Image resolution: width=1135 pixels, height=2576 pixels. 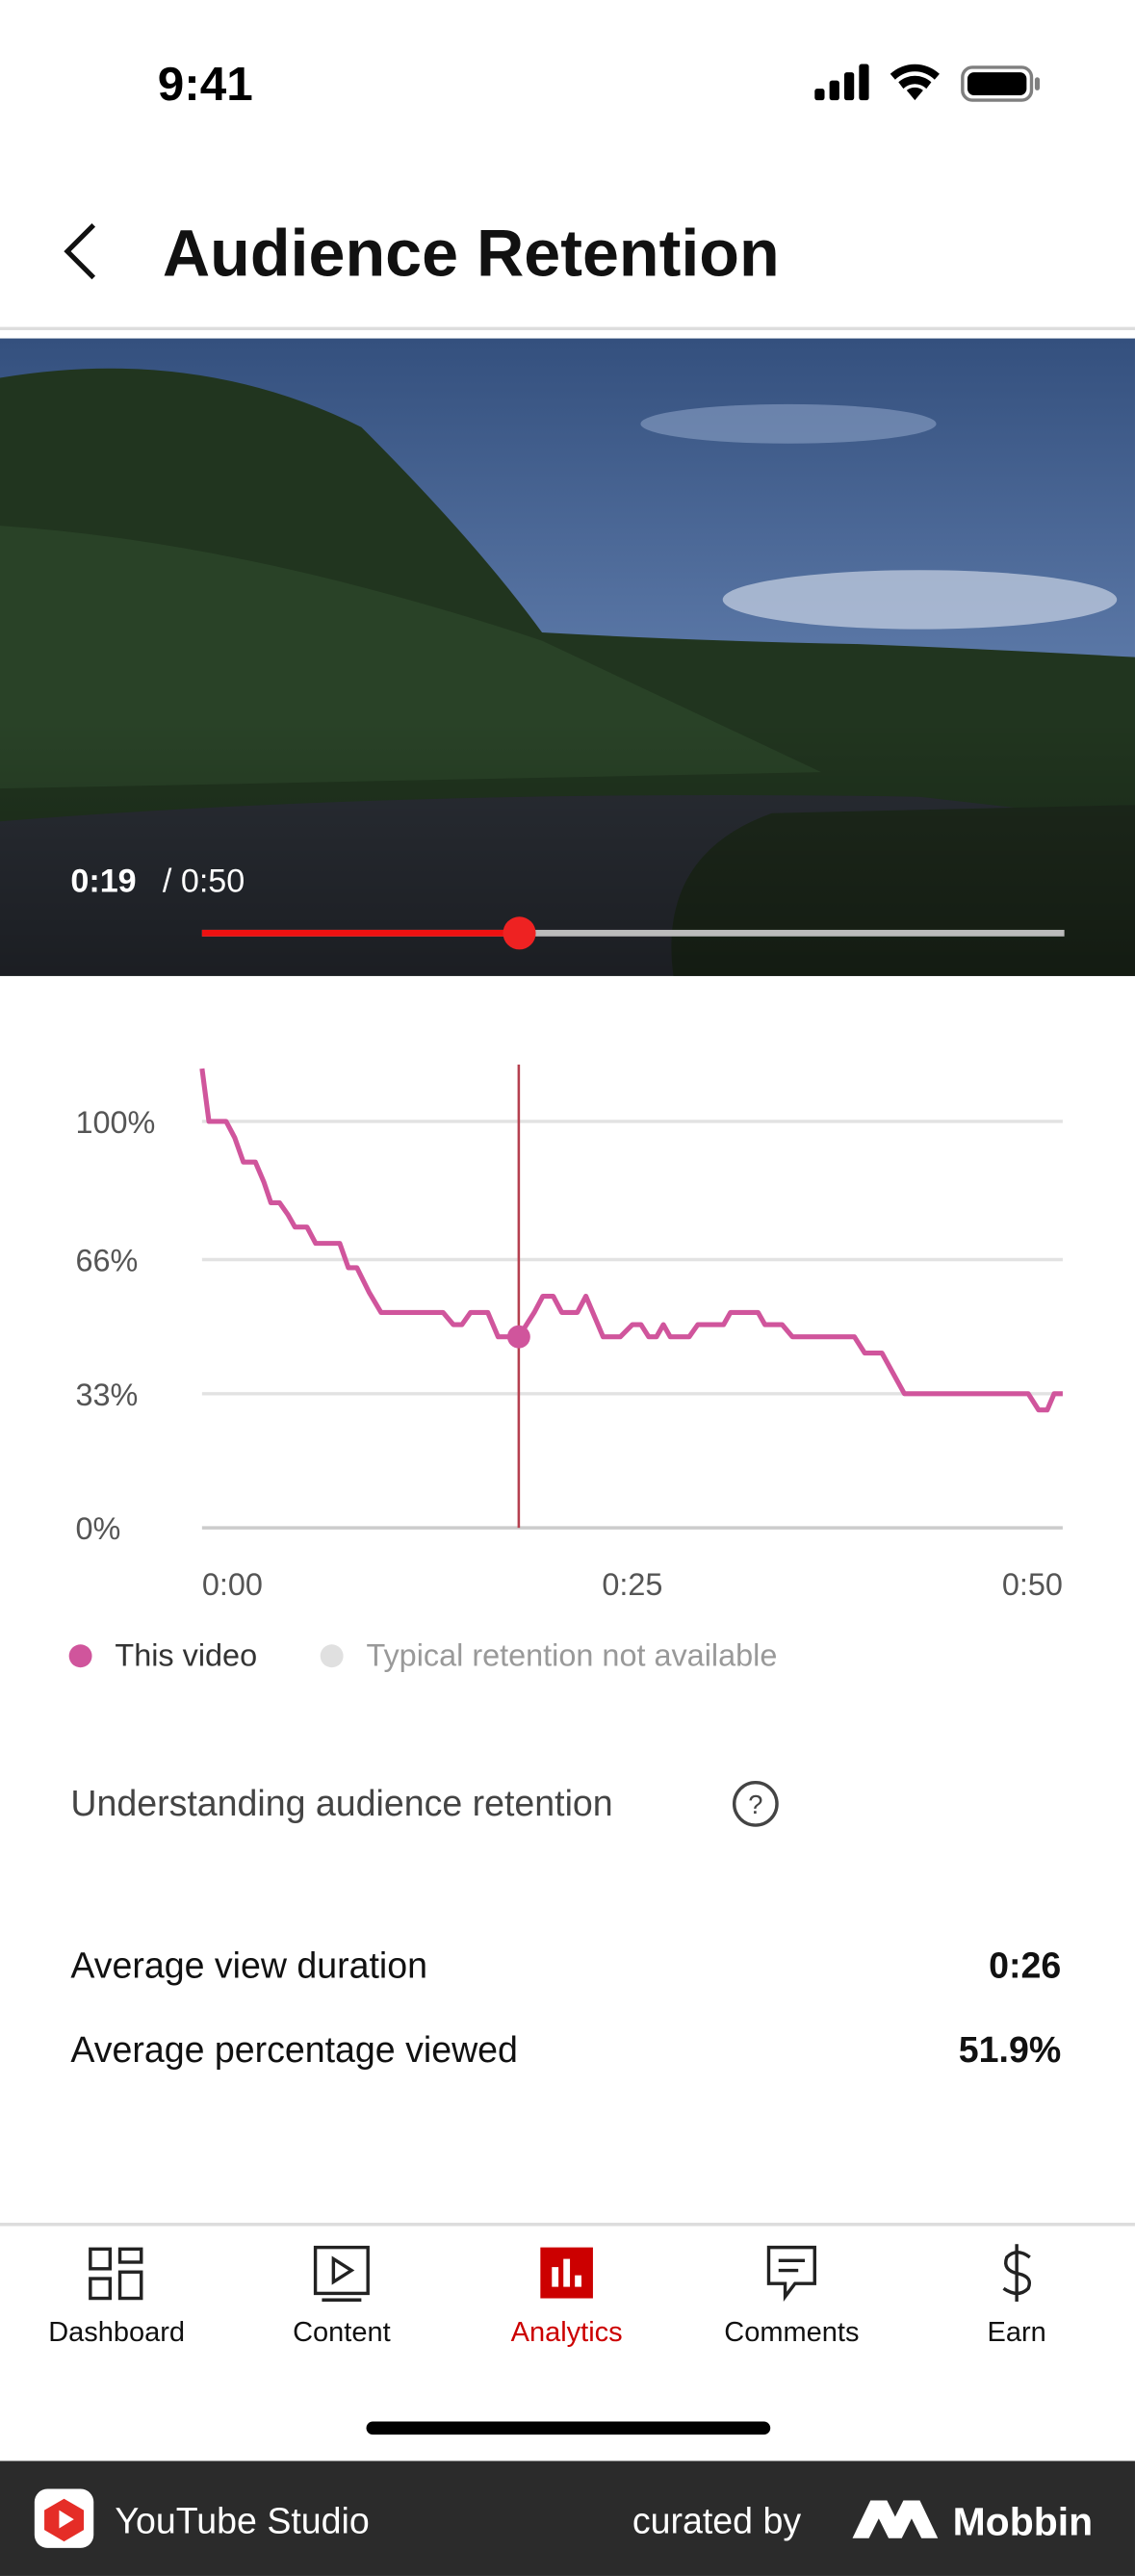 What do you see at coordinates (80, 251) in the screenshot?
I see `back-button` at bounding box center [80, 251].